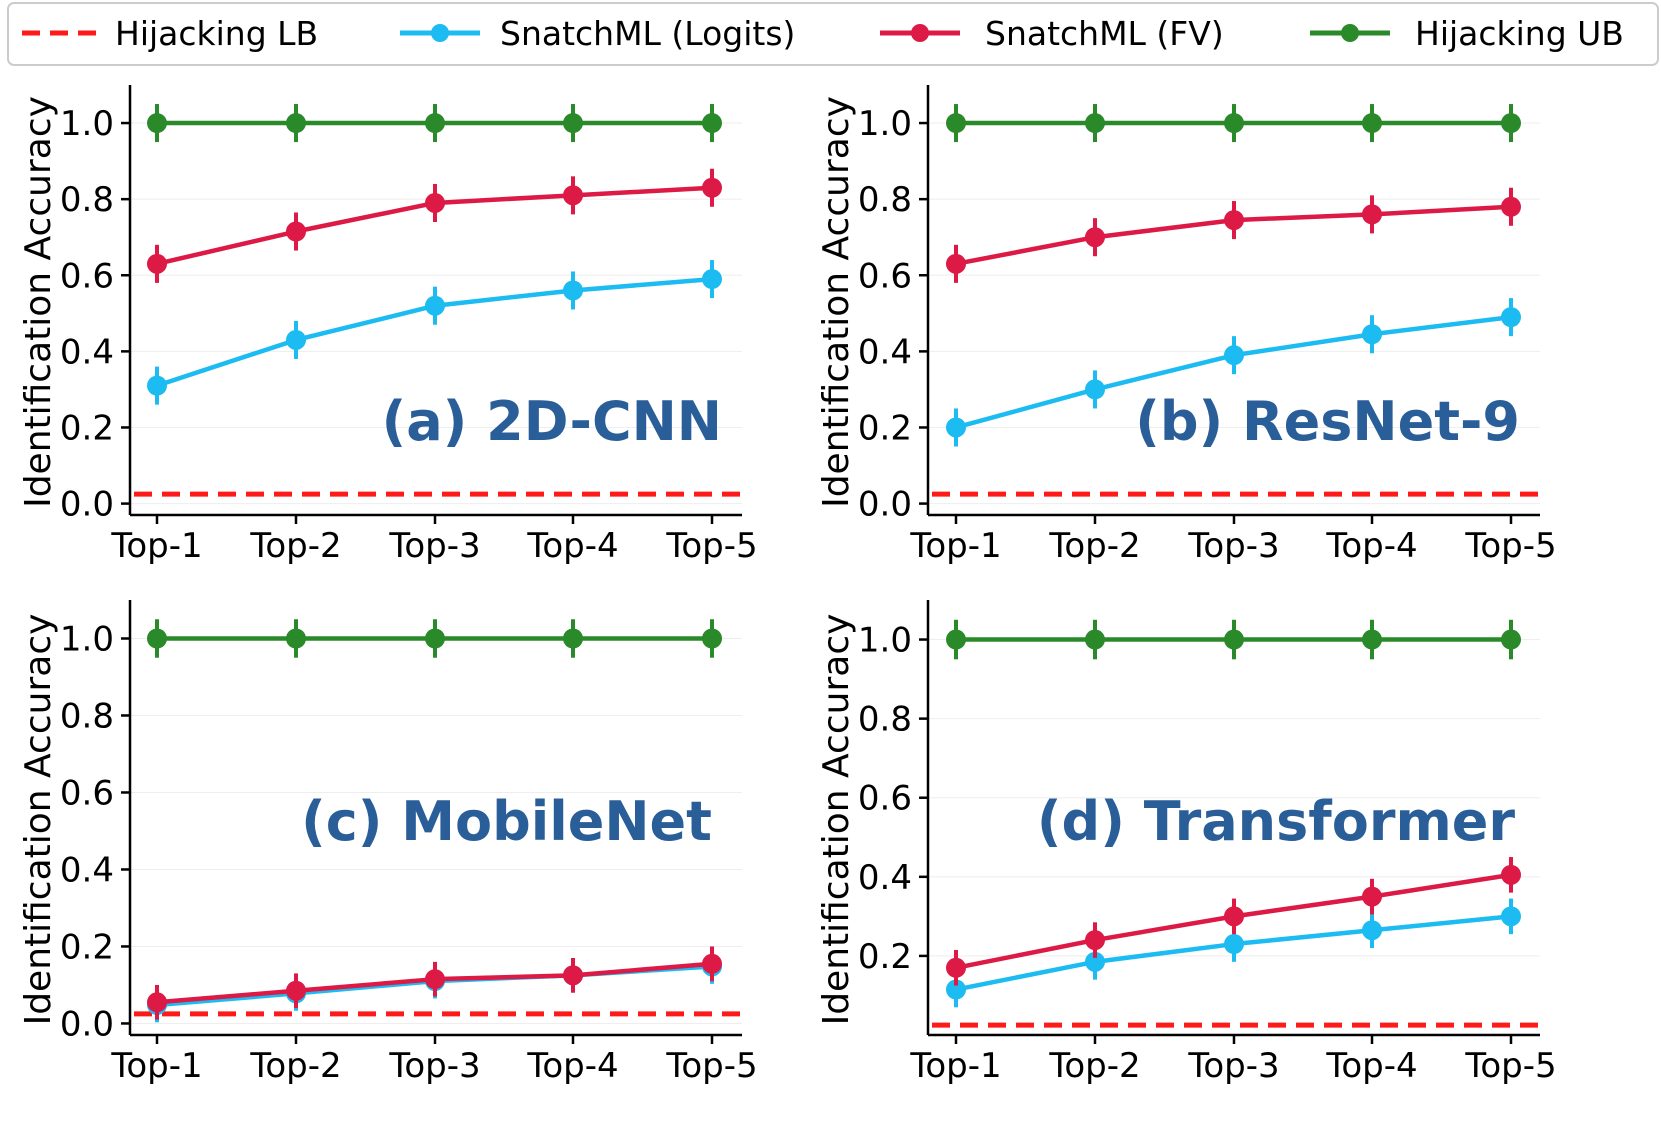 The width and height of the screenshot is (1661, 1148). I want to click on legend-marker-snatchml-fv, so click(920, 33).